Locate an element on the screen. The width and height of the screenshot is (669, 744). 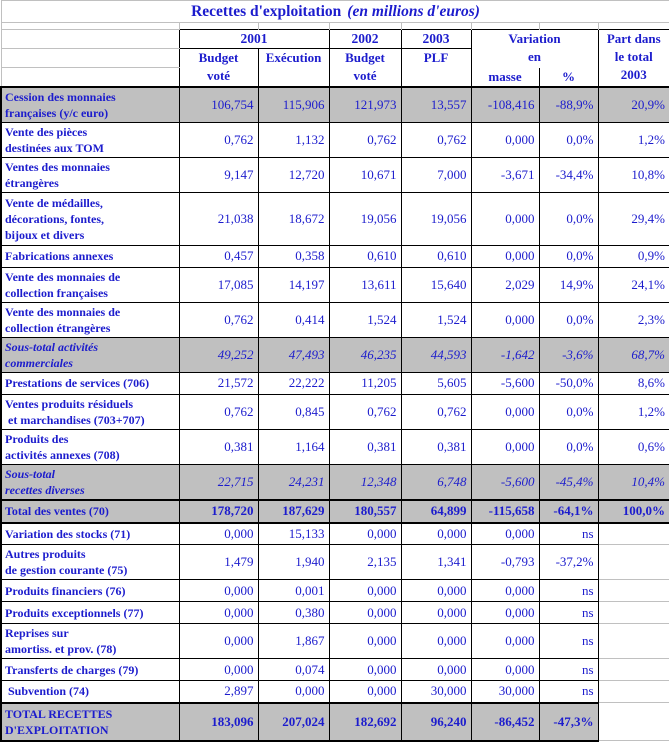
execution-2001-cell: 187,629 is located at coordinates (293, 511).